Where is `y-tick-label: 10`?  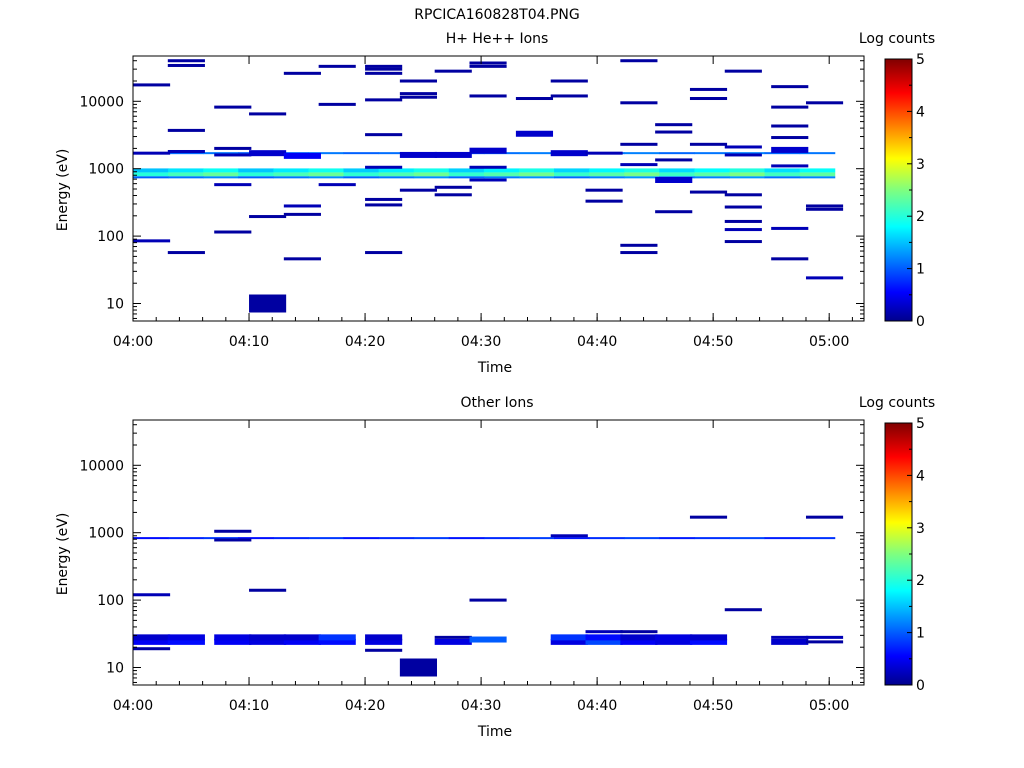 y-tick-label: 10 is located at coordinates (115, 669).